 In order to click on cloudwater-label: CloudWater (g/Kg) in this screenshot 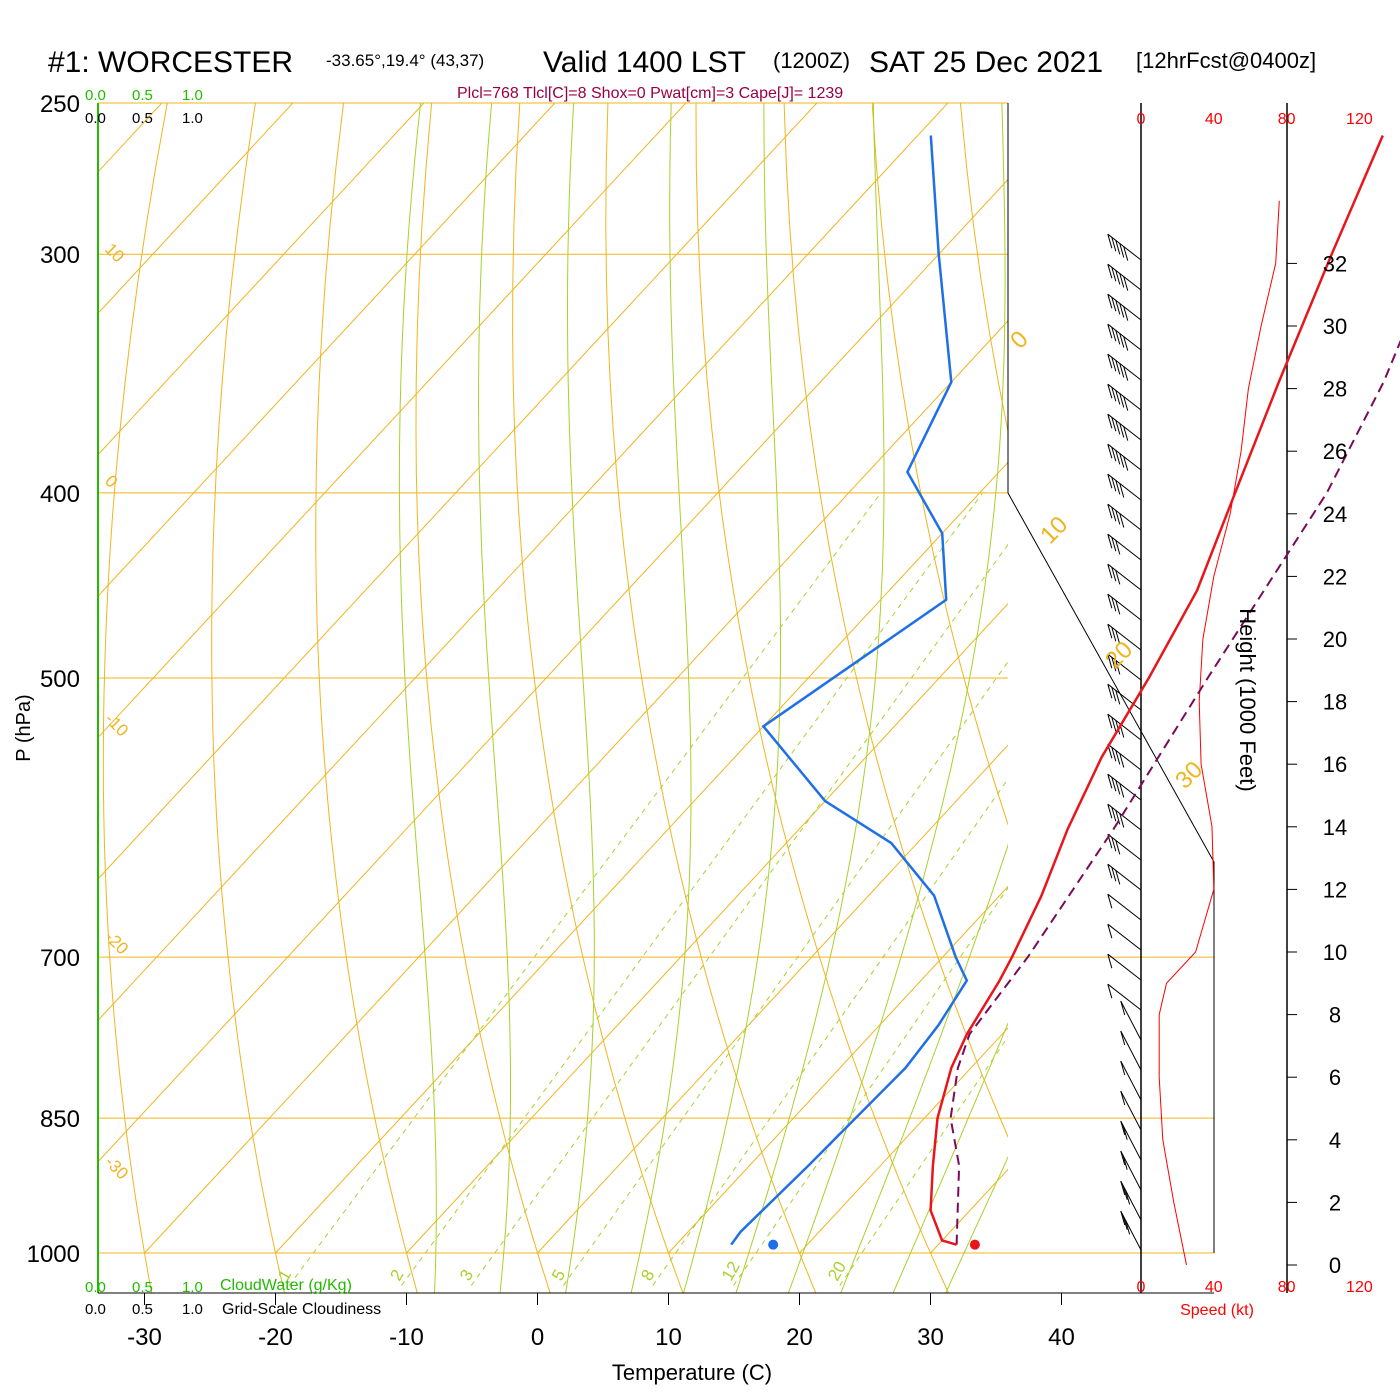, I will do `click(286, 1285)`.